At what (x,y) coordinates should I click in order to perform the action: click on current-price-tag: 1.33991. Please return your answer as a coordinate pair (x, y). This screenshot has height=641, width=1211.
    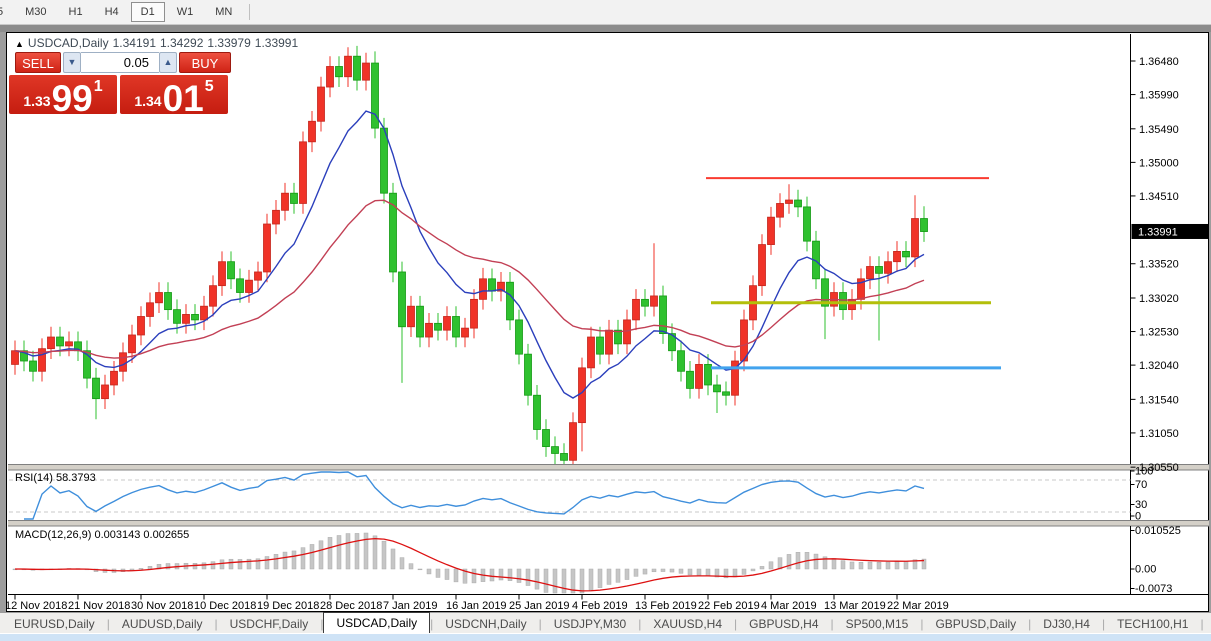
    Looking at the image, I should click on (1170, 231).